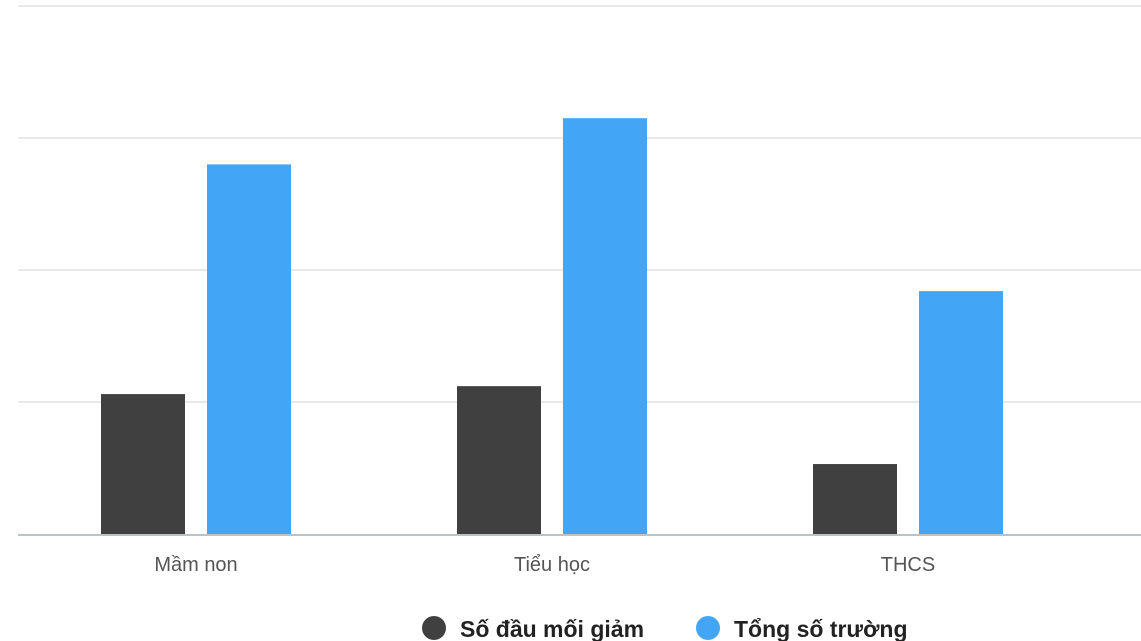 The height and width of the screenshot is (641, 1141). I want to click on legend-item-so-dau-moi-giam: Số đầu mối giảm, so click(533, 628).